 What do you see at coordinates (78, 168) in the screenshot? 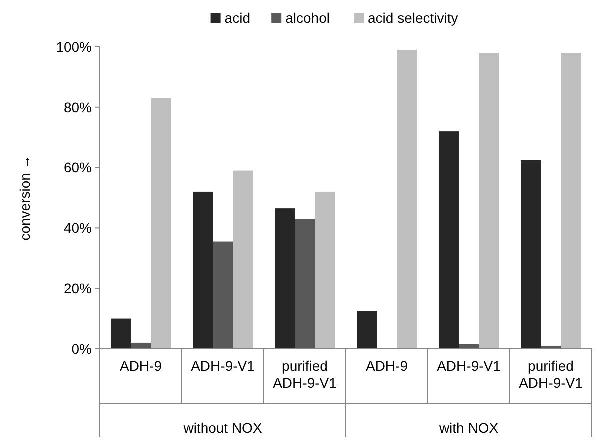
I see `y-tick-label: 60%` at bounding box center [78, 168].